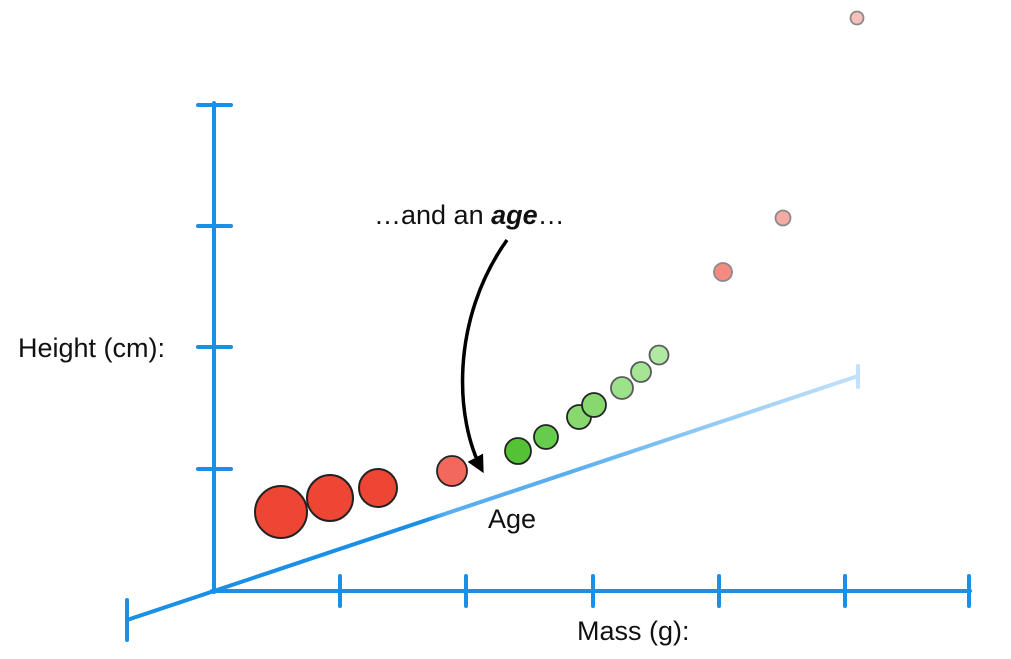 This screenshot has height=659, width=1011. I want to click on y-axis, so click(214, 347).